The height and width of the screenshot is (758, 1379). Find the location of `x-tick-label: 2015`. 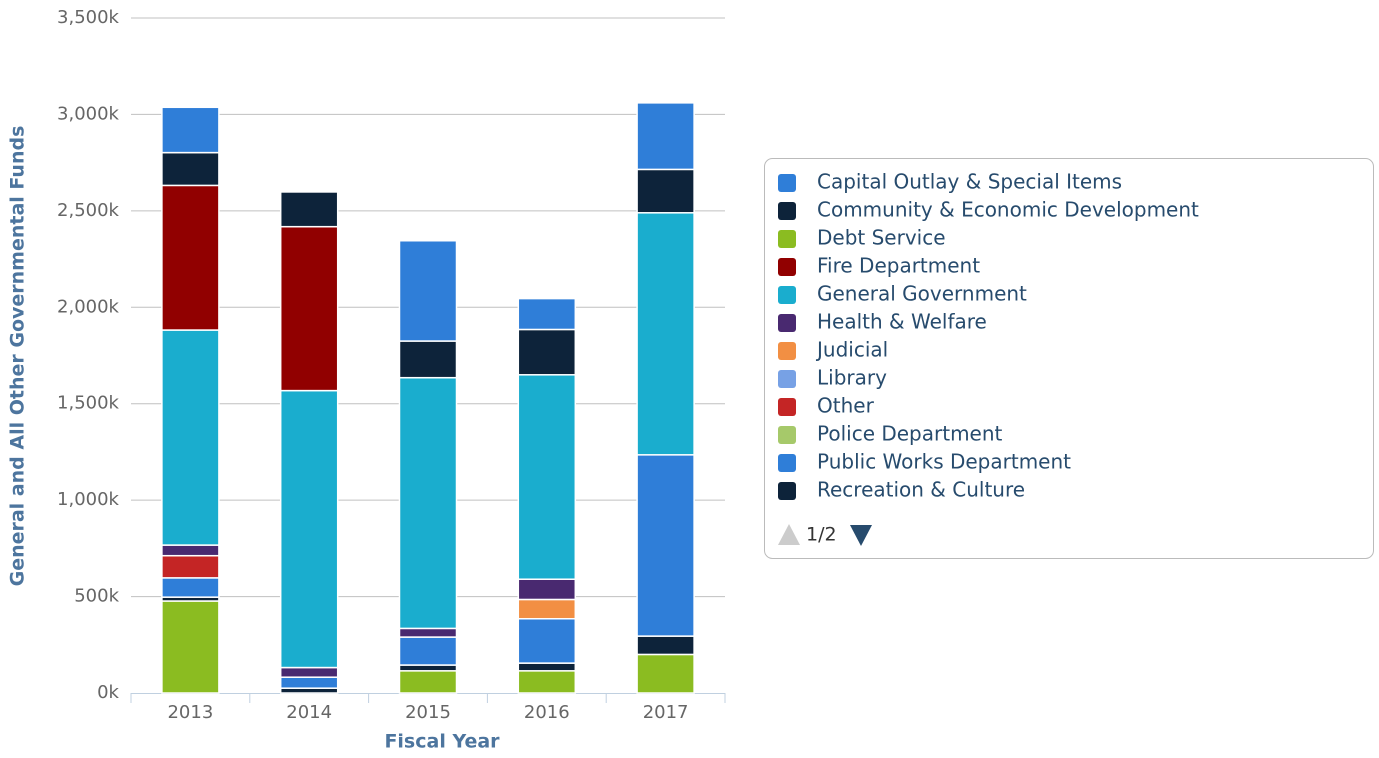

x-tick-label: 2015 is located at coordinates (428, 712).